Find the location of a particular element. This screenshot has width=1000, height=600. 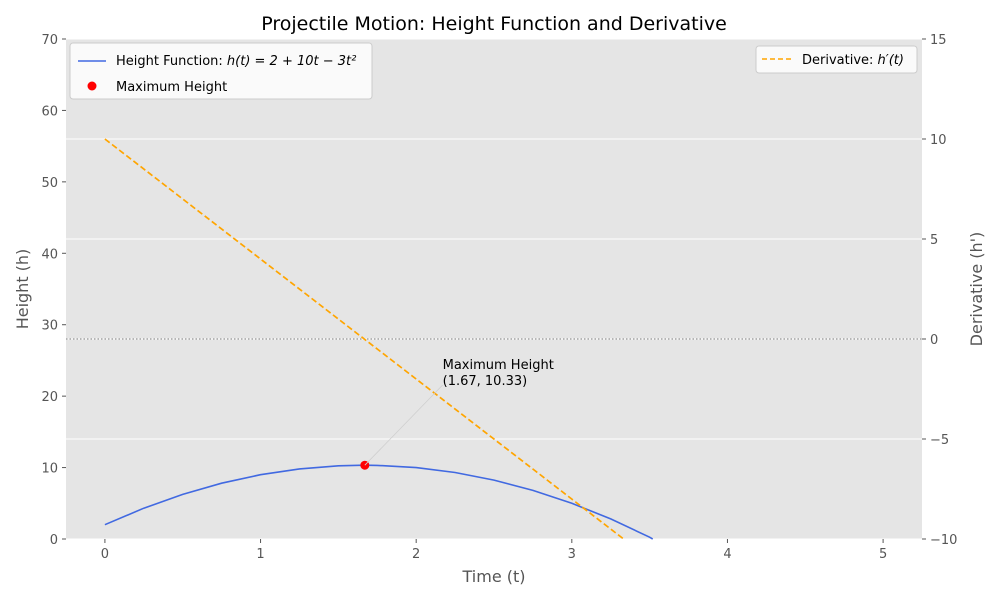

legend-right: Derivative: h′(t) is located at coordinates (836, 59).